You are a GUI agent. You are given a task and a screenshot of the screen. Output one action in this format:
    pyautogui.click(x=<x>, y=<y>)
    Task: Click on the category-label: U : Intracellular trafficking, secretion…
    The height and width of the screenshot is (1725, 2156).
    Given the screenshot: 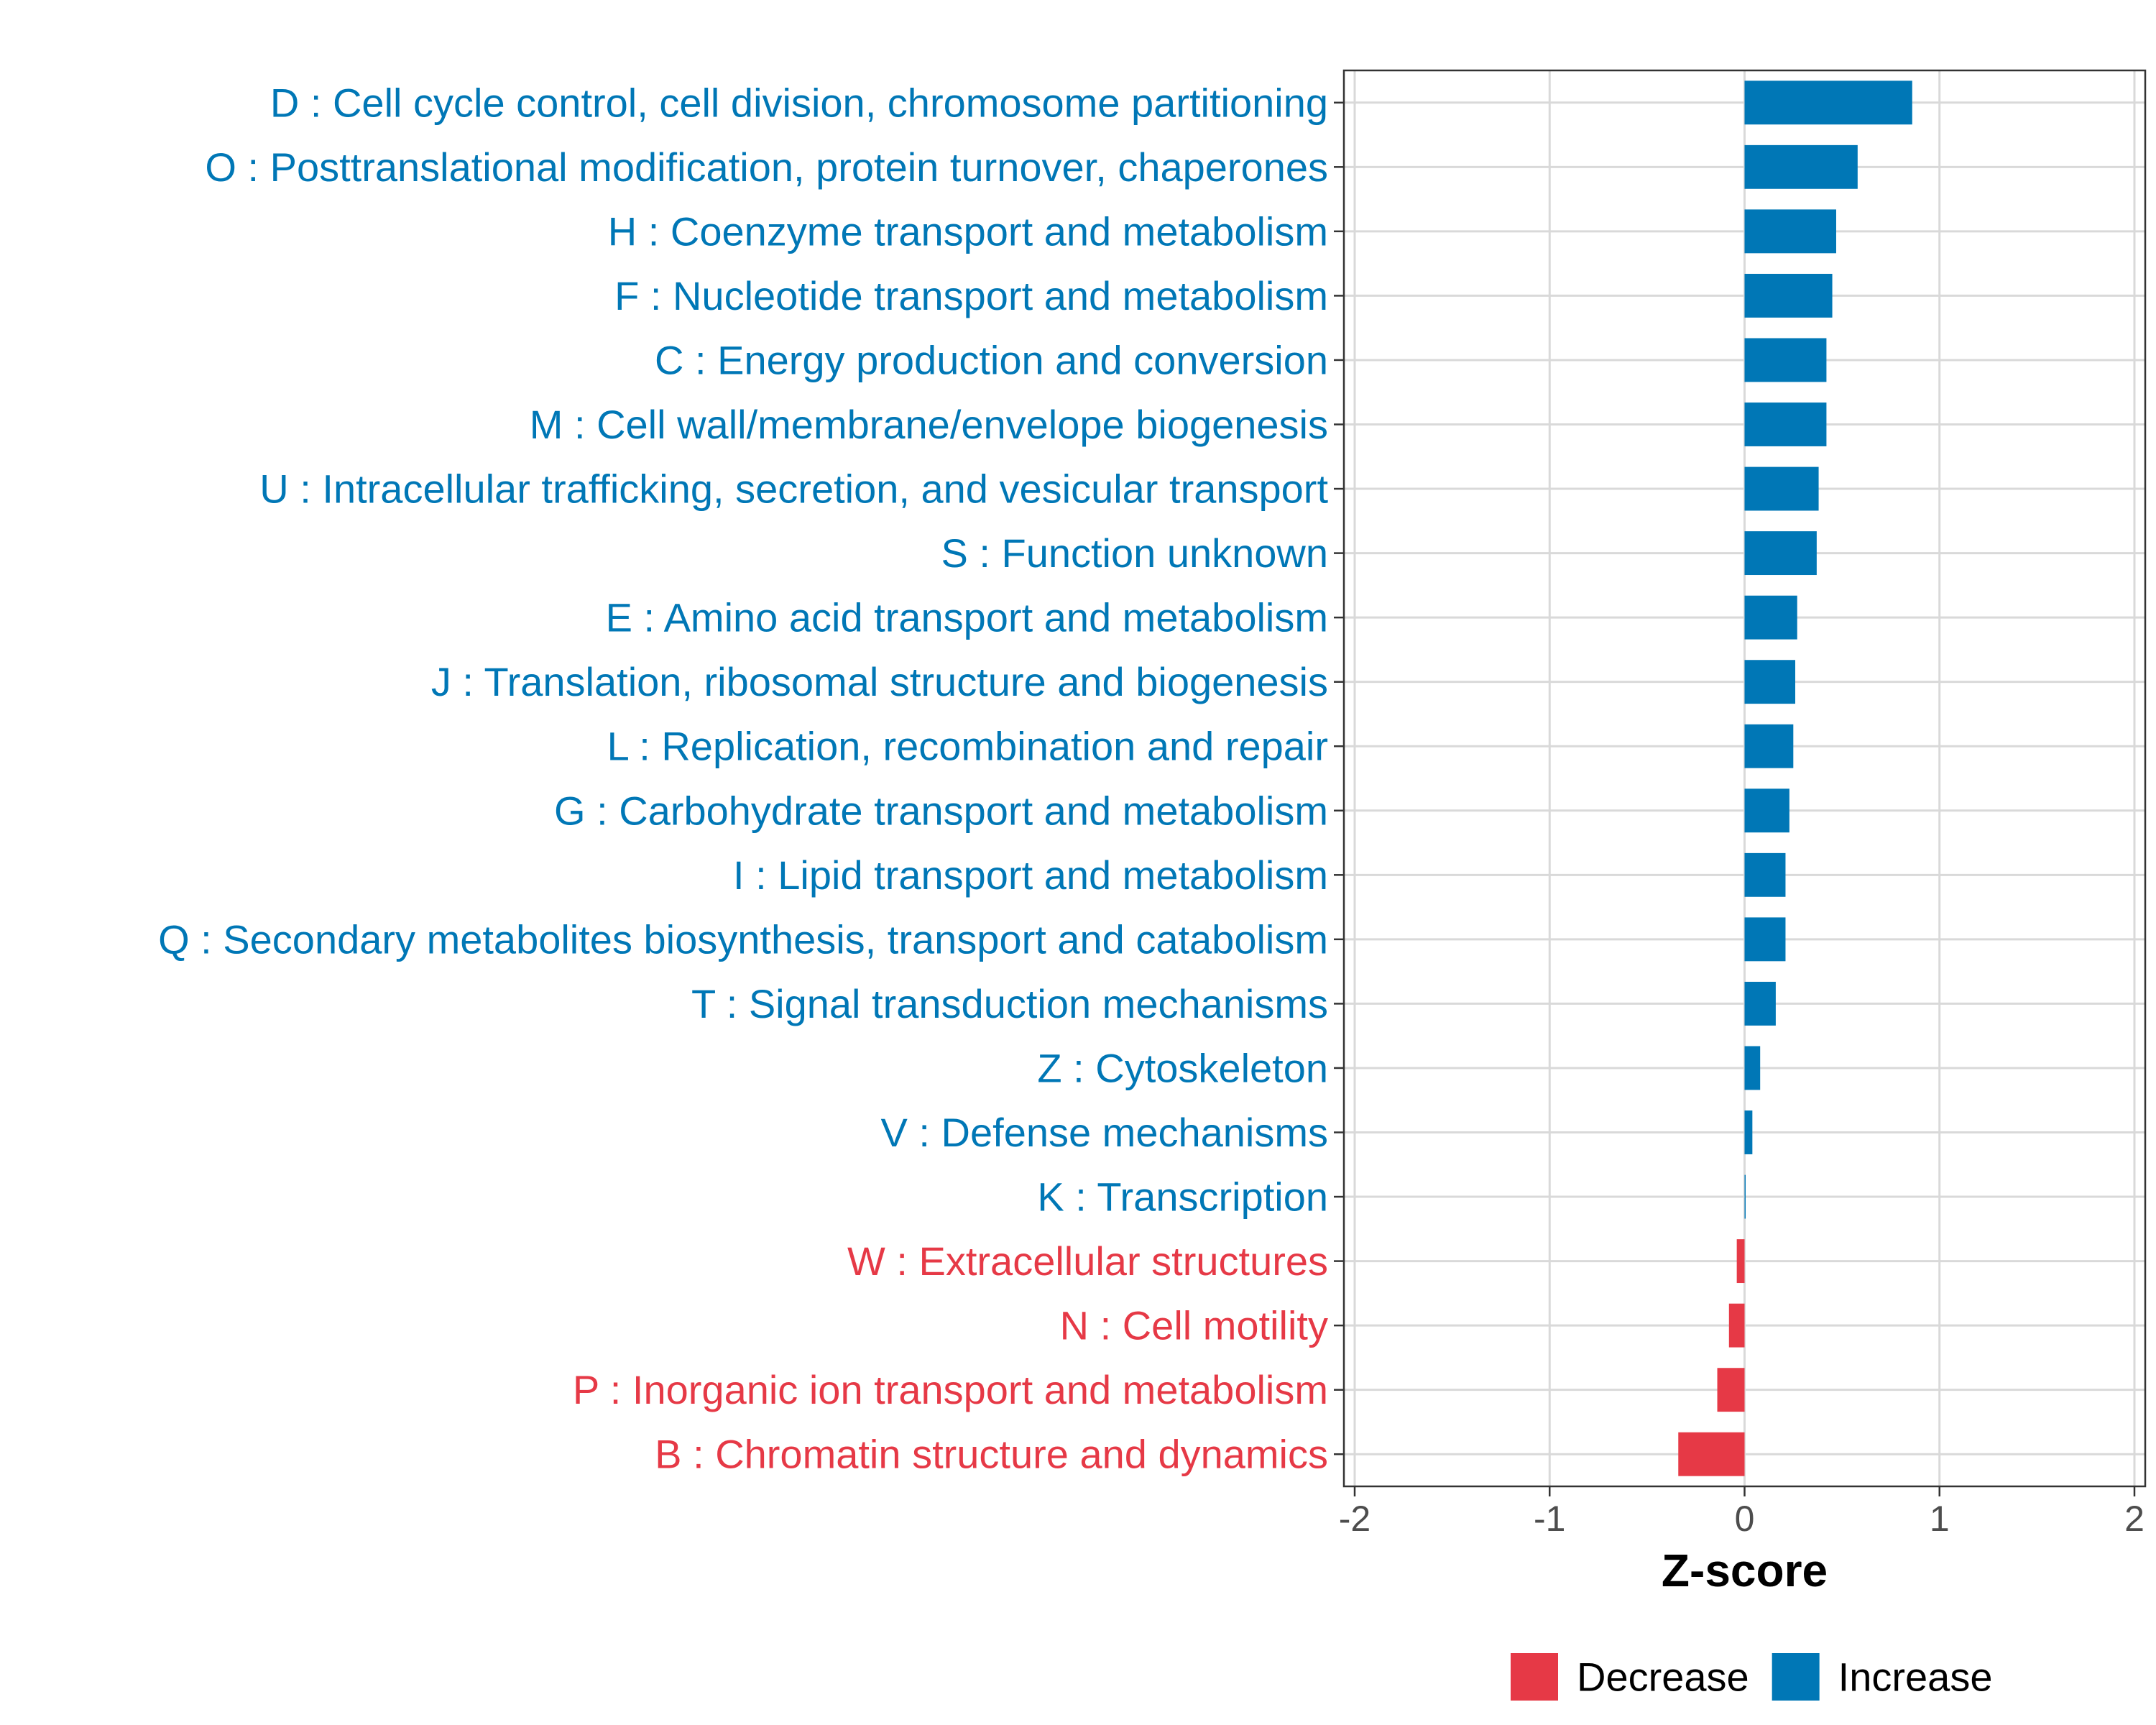 What is the action you would take?
    pyautogui.click(x=794, y=489)
    